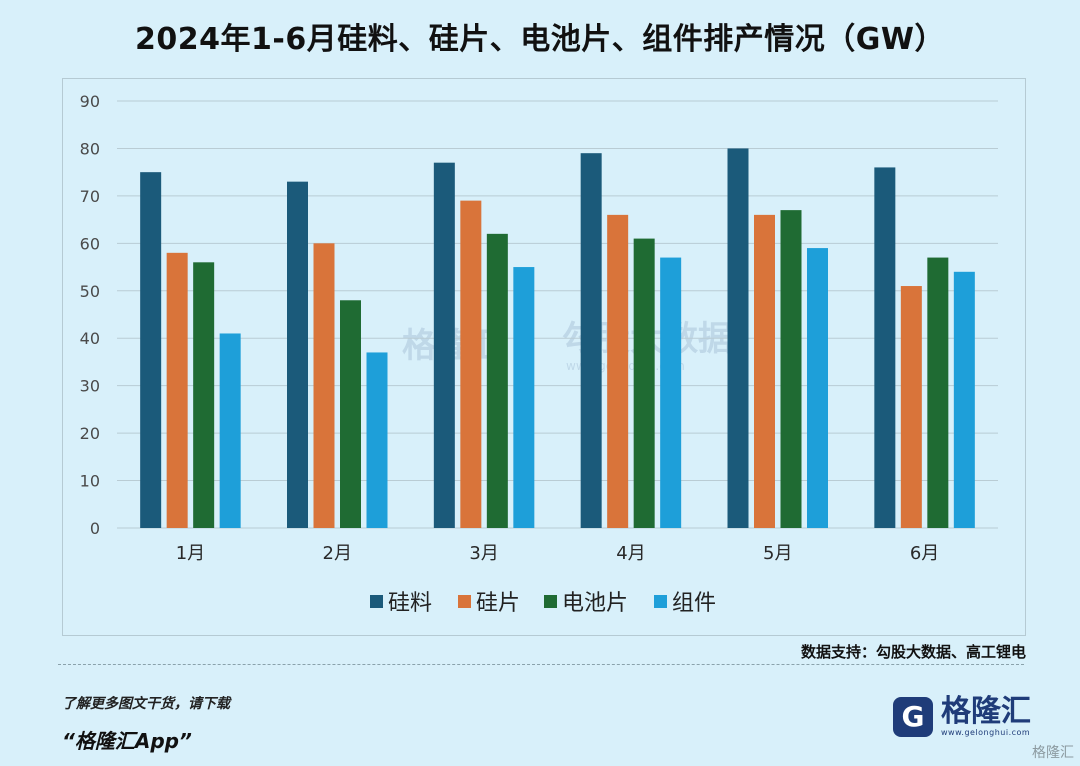 The height and width of the screenshot is (766, 1080). Describe the element at coordinates (230, 430) in the screenshot. I see `bar-组件-1月` at that location.